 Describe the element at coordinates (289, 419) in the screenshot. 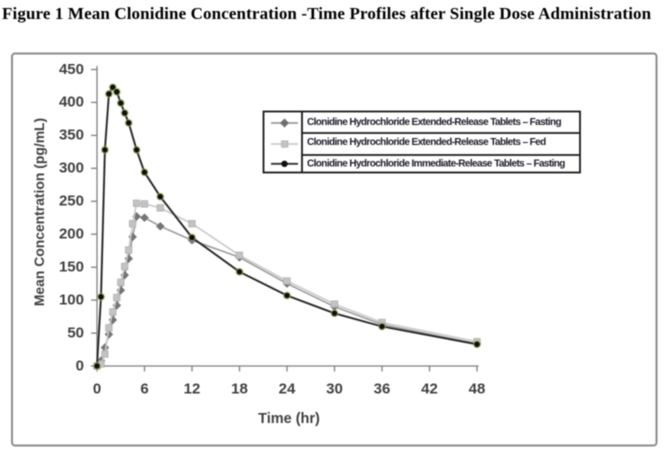

I see `svg-text: Time (hr)` at that location.